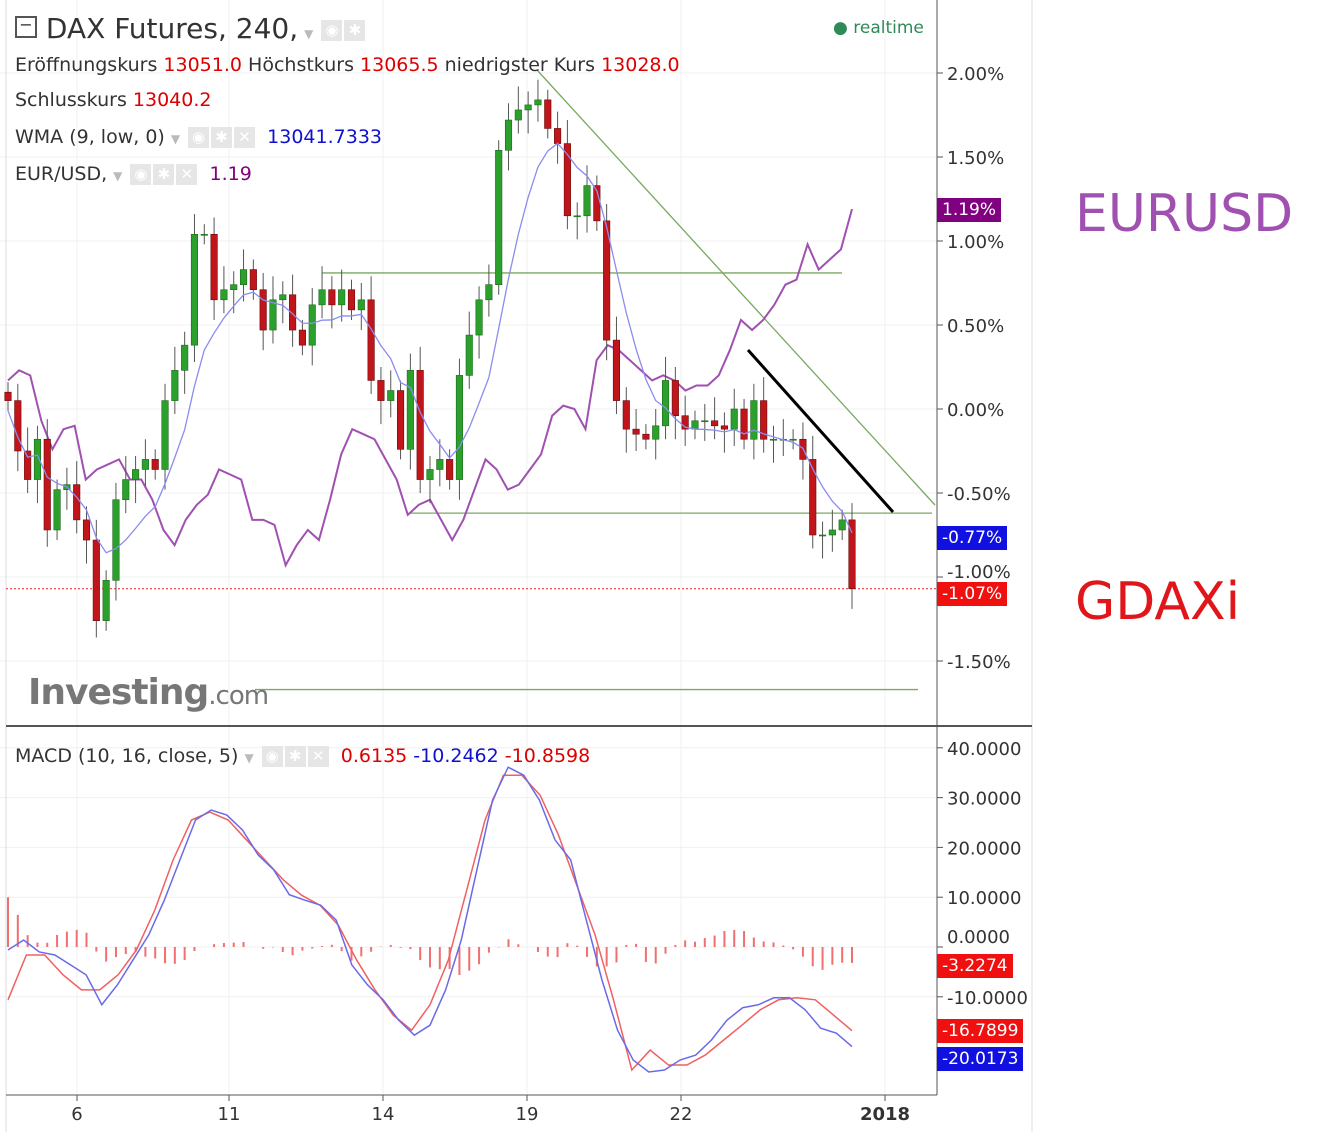  I want to click on watermark-logo: Investing.com, so click(148, 692).